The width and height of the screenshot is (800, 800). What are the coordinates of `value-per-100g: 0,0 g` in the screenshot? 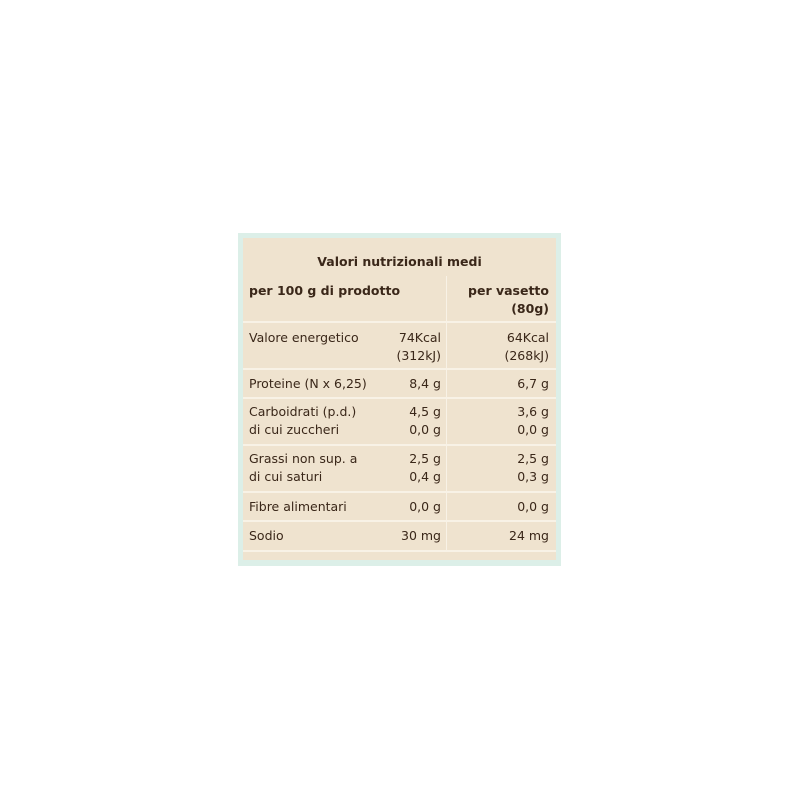 It's located at (425, 507).